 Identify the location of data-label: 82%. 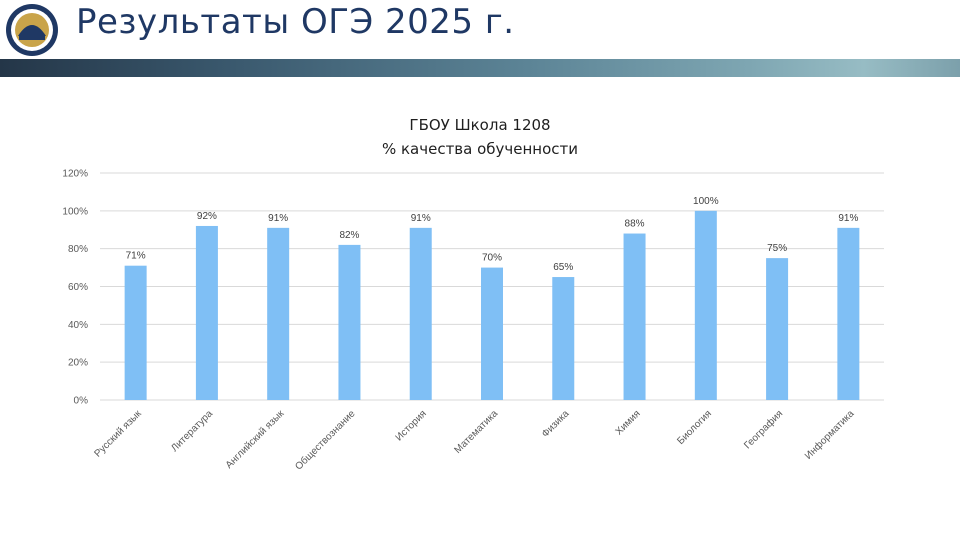
(349, 235).